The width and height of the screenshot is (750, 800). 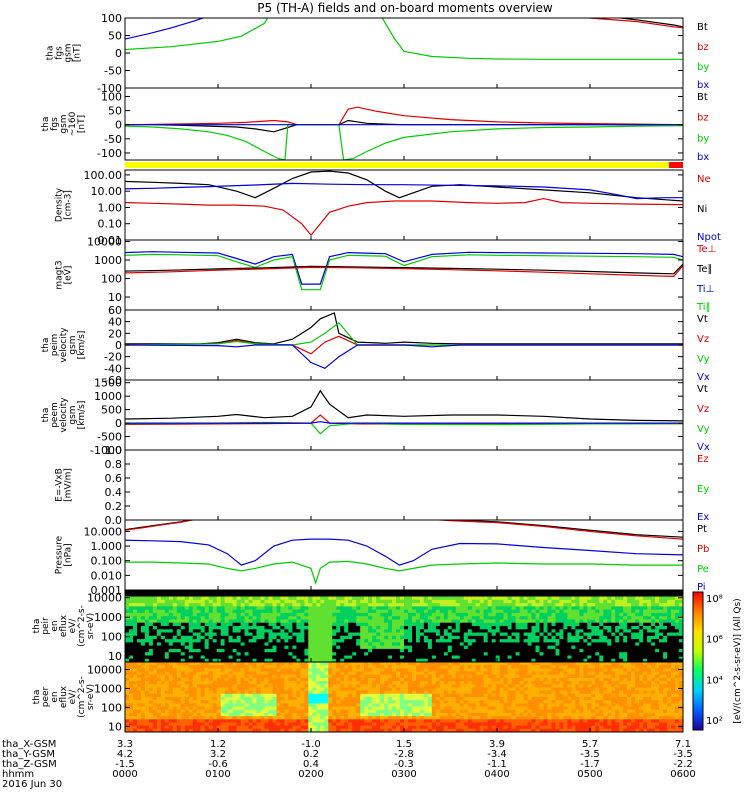 What do you see at coordinates (82, 124) in the screenshot?
I see `y-axis-label: [nT]` at bounding box center [82, 124].